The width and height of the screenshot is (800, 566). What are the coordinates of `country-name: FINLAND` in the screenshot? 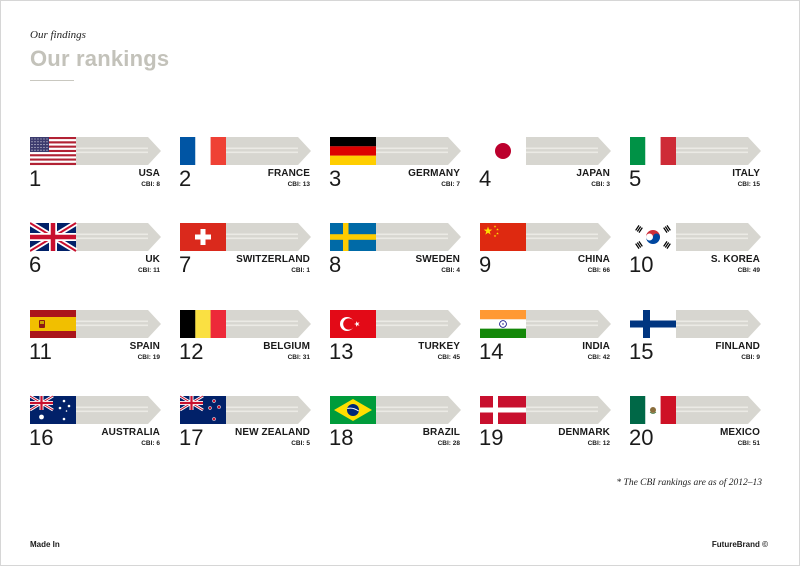 It's located at (737, 346).